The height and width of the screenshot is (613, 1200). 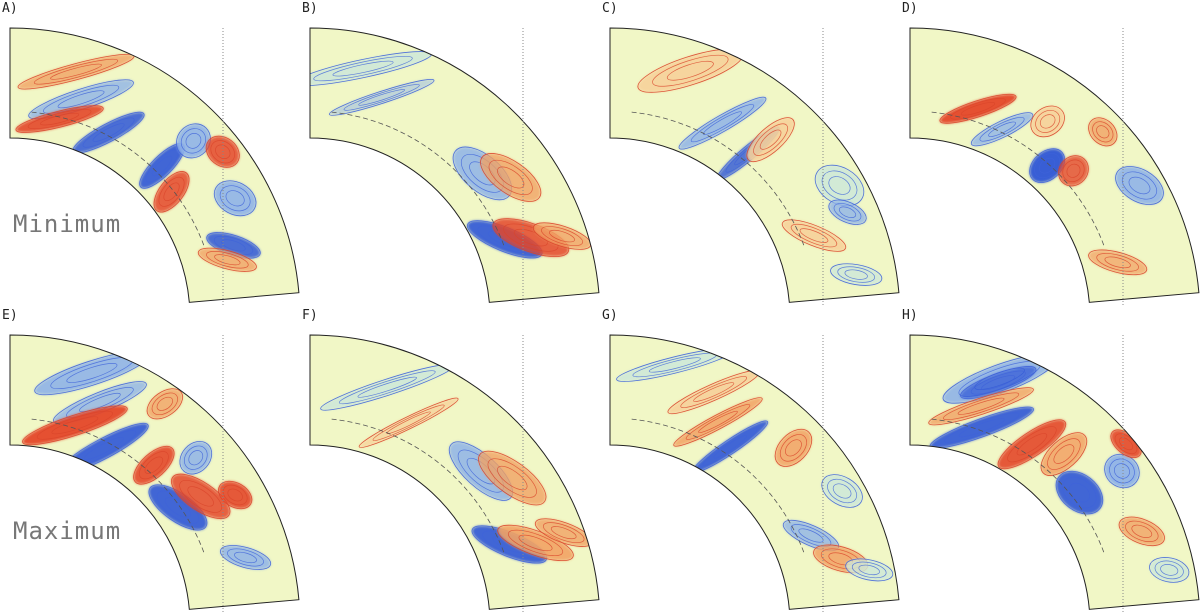 I want to click on panel-h: H), so click(x=1051, y=460).